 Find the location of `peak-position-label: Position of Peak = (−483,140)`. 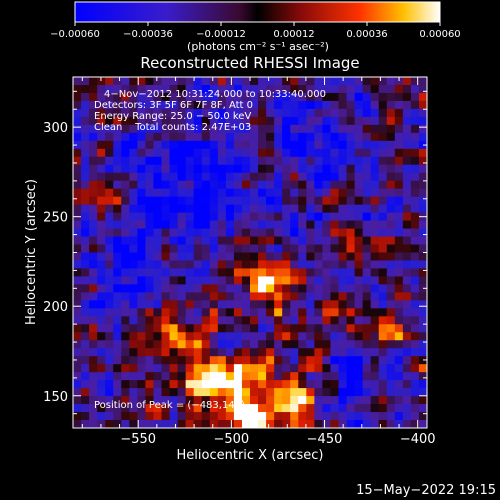

peak-position-label: Position of Peak = (−483,140) is located at coordinates (169, 405).